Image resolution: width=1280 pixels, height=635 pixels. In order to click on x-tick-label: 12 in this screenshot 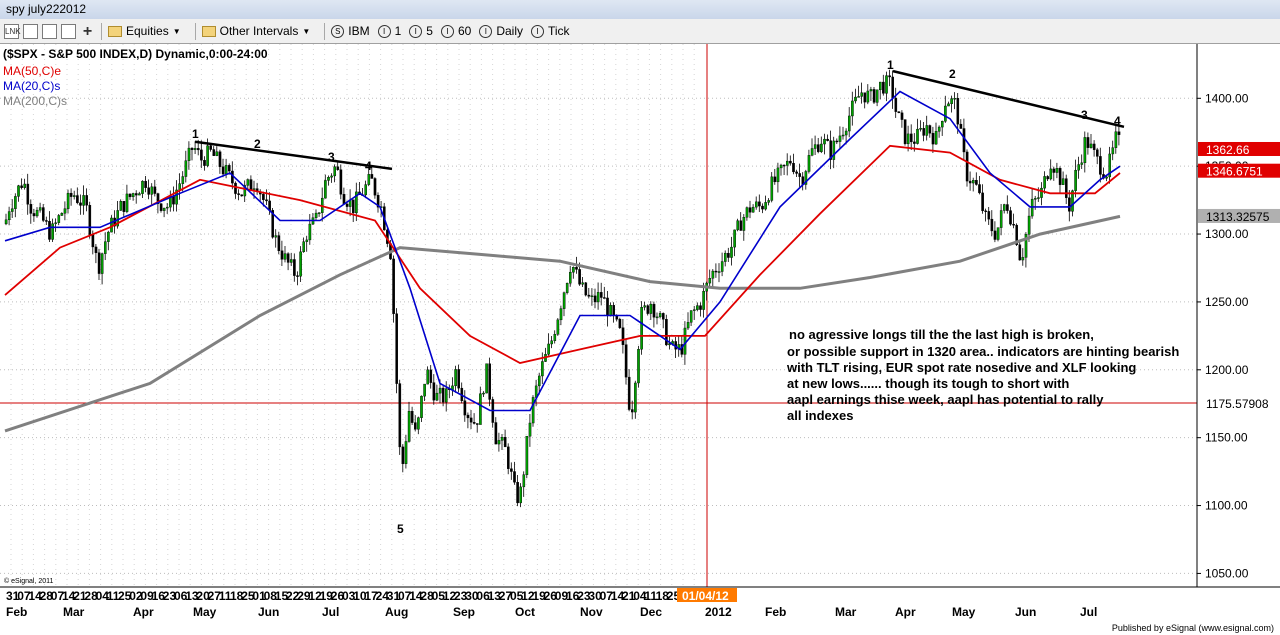, I will do `click(450, 596)`.